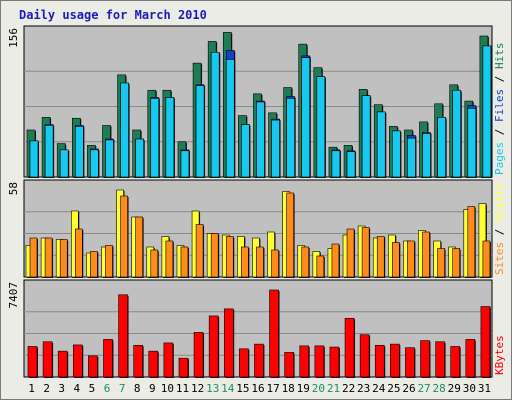 This screenshot has height=400, width=512. What do you see at coordinates (333, 388) in the screenshot?
I see `day-label-21: 21` at bounding box center [333, 388].